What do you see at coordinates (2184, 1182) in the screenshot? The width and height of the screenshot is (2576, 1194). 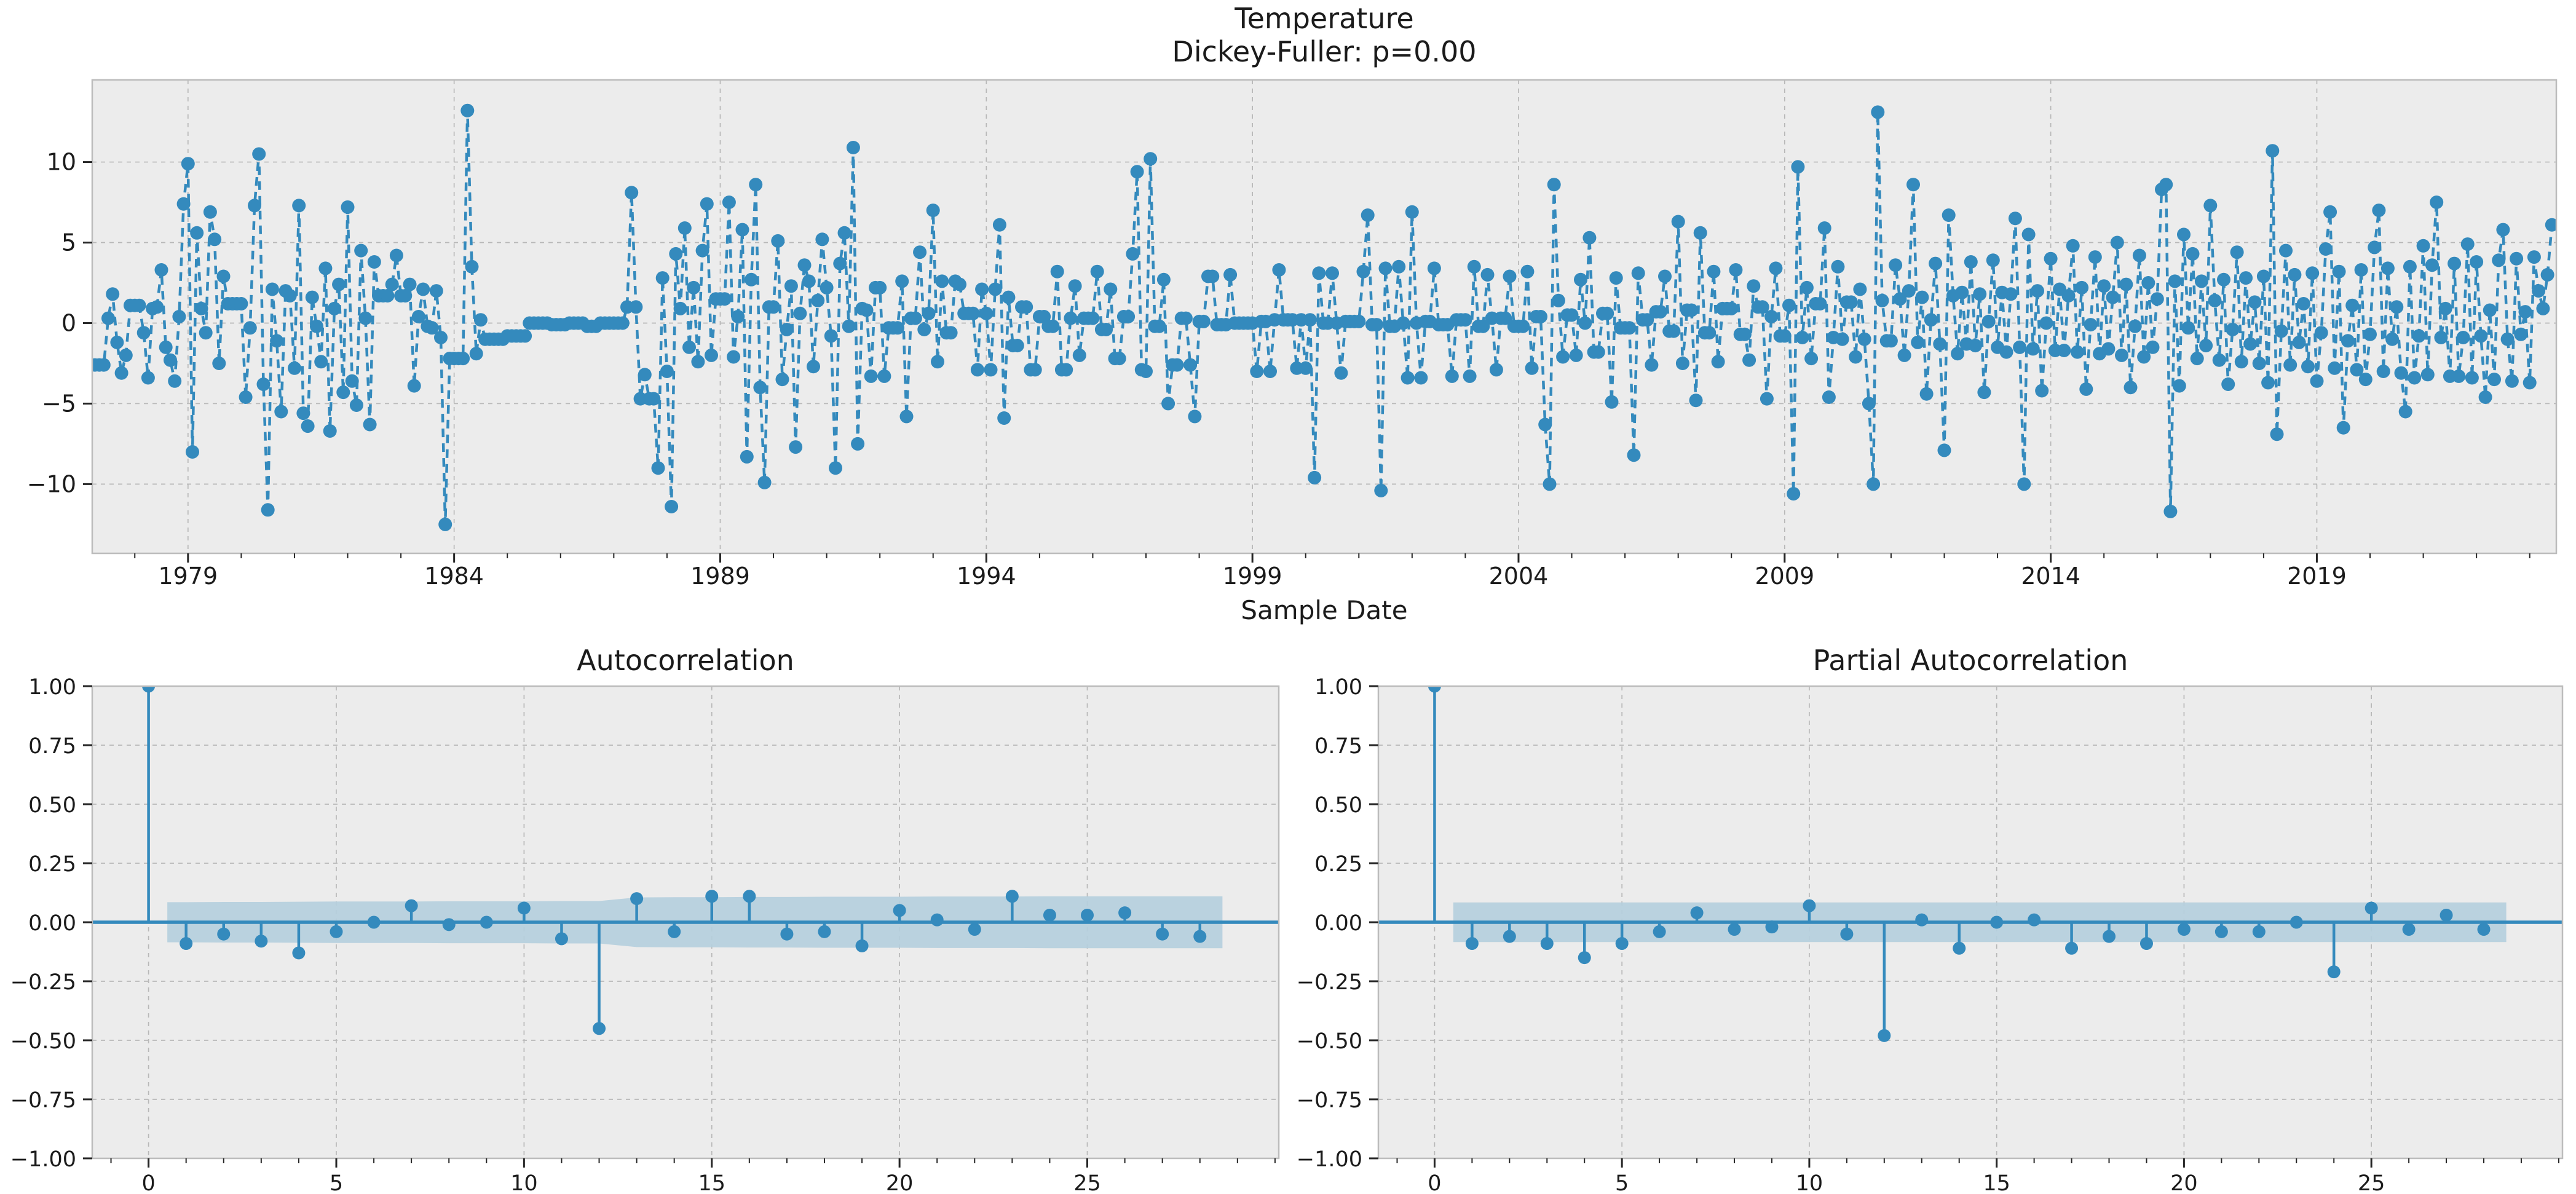 I see `x-tick-label: 20` at bounding box center [2184, 1182].